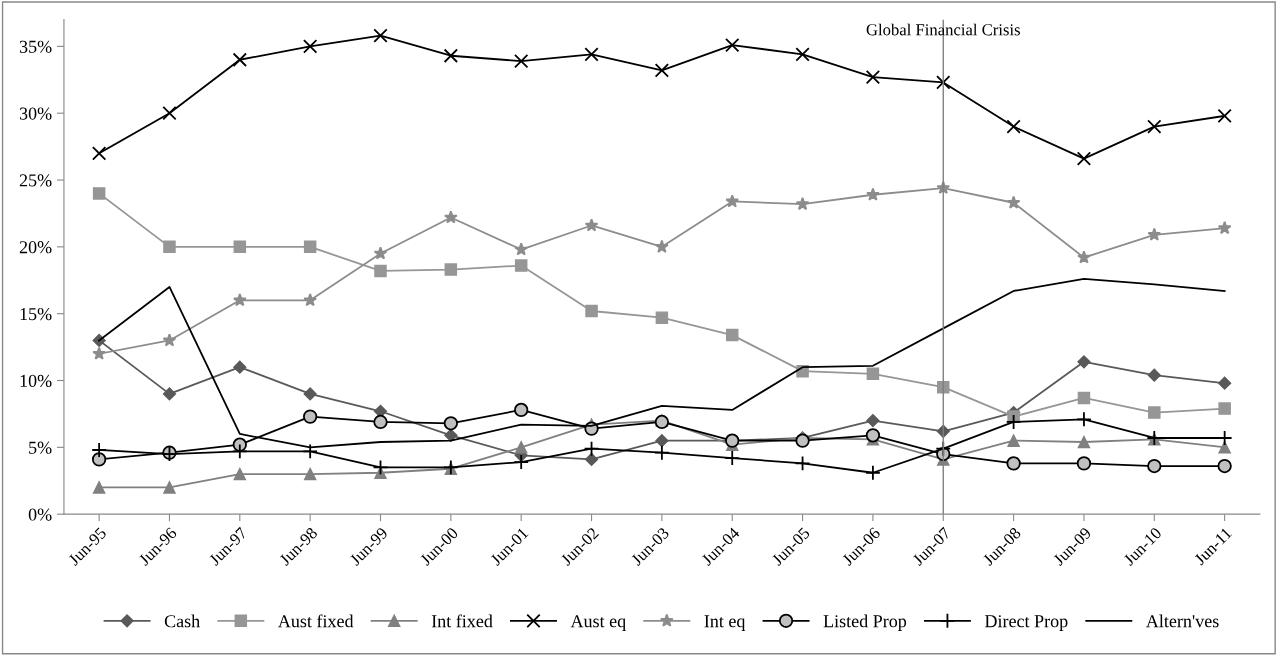 Image resolution: width=1279 pixels, height=655 pixels. What do you see at coordinates (1182, 621) in the screenshot?
I see `legend-label: Altern'ves` at bounding box center [1182, 621].